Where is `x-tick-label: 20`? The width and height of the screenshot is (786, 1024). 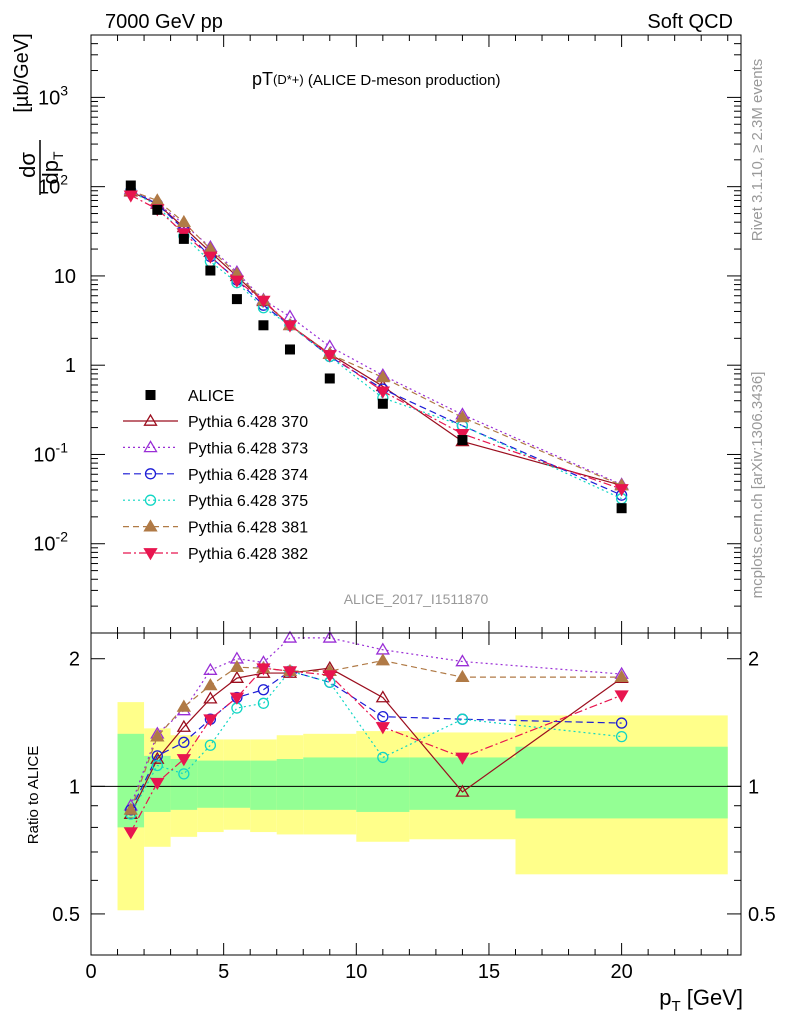
x-tick-label: 20 is located at coordinates (621, 972).